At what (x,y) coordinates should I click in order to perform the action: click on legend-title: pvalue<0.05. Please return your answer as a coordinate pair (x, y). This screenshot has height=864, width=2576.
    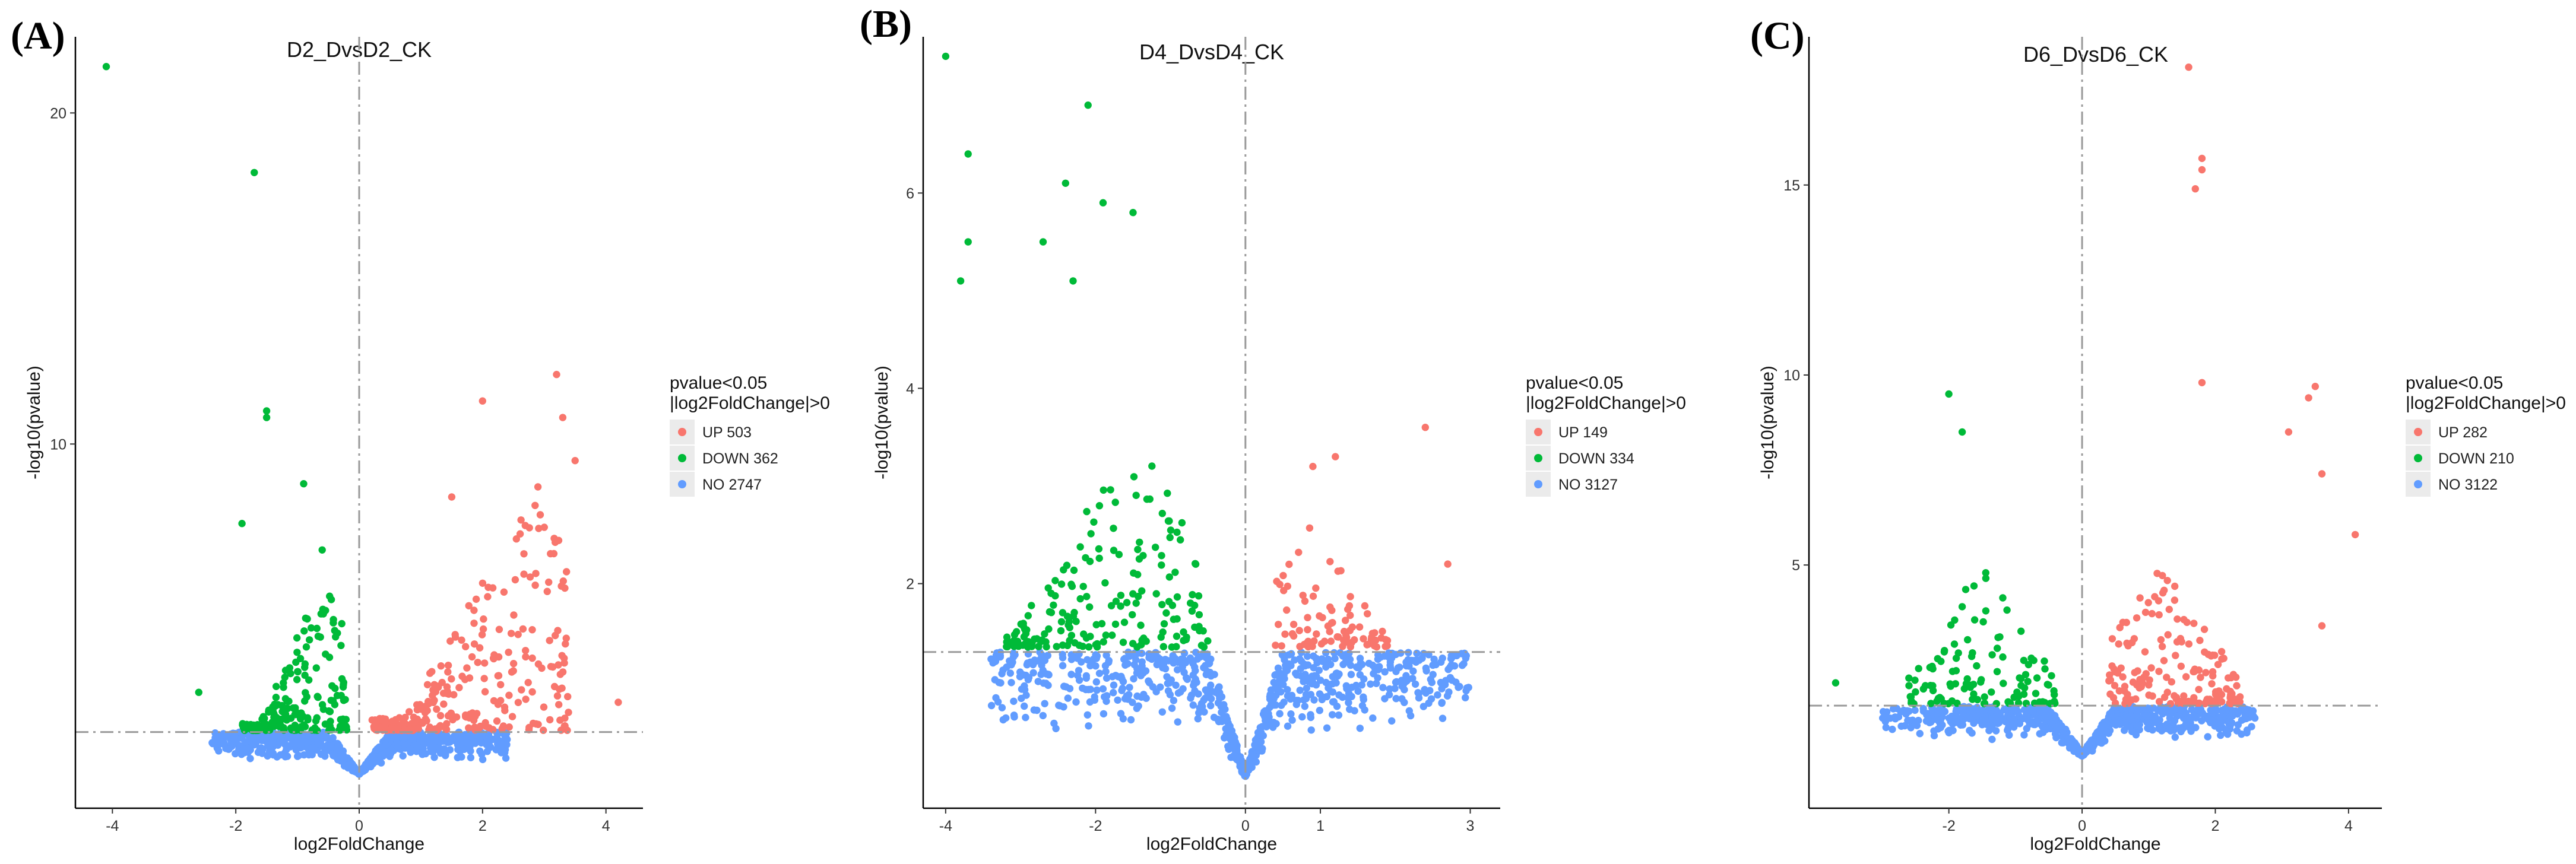
    Looking at the image, I should click on (2454, 383).